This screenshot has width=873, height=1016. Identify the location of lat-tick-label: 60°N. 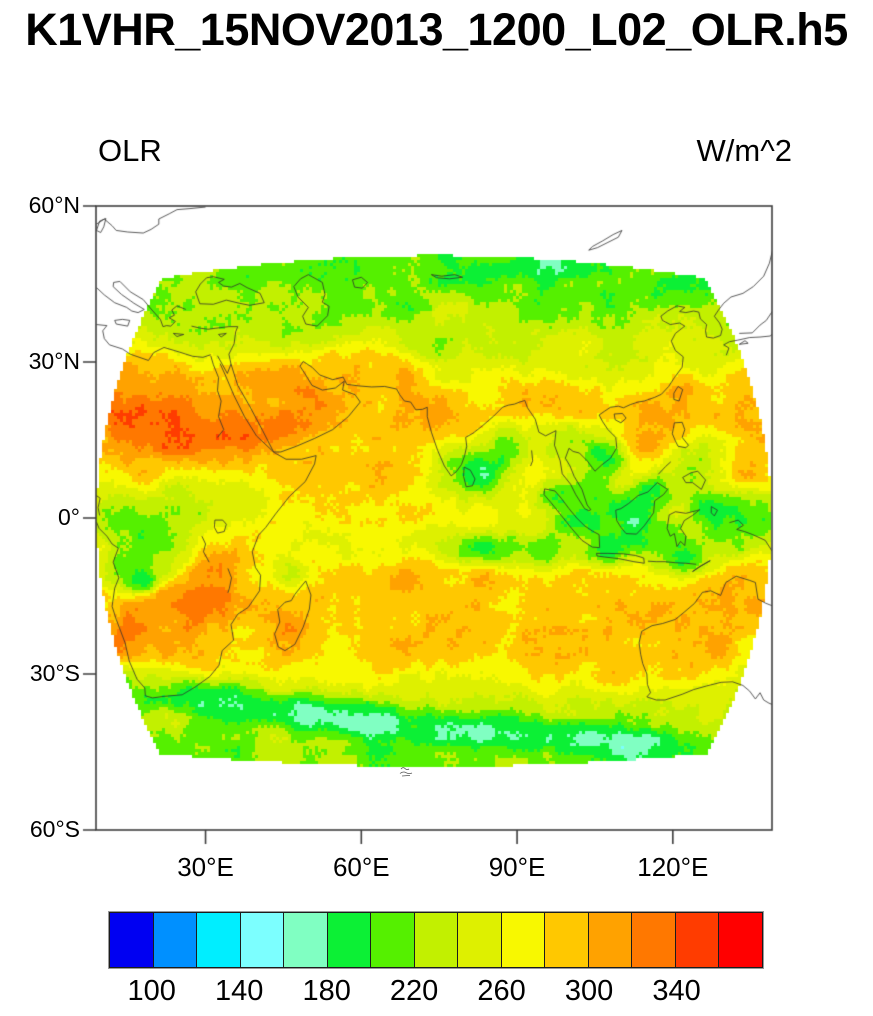
(54, 205).